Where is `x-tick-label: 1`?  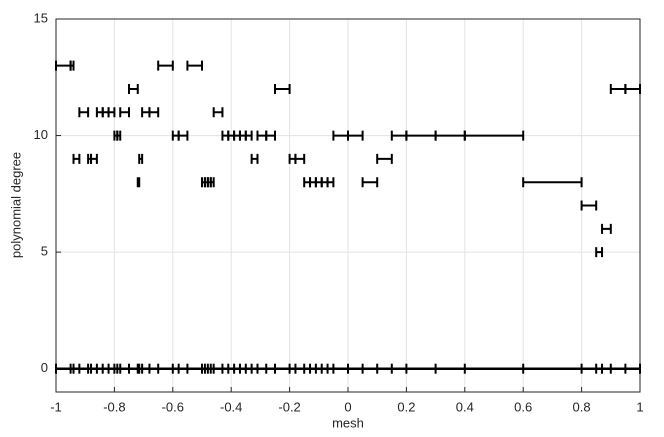 x-tick-label: 1 is located at coordinates (639, 406).